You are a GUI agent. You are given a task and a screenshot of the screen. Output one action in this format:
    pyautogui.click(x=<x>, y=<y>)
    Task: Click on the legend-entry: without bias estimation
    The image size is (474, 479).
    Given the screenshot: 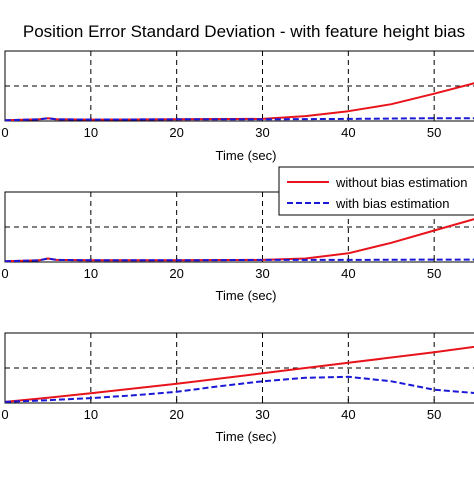 What is the action you would take?
    pyautogui.click(x=401, y=182)
    